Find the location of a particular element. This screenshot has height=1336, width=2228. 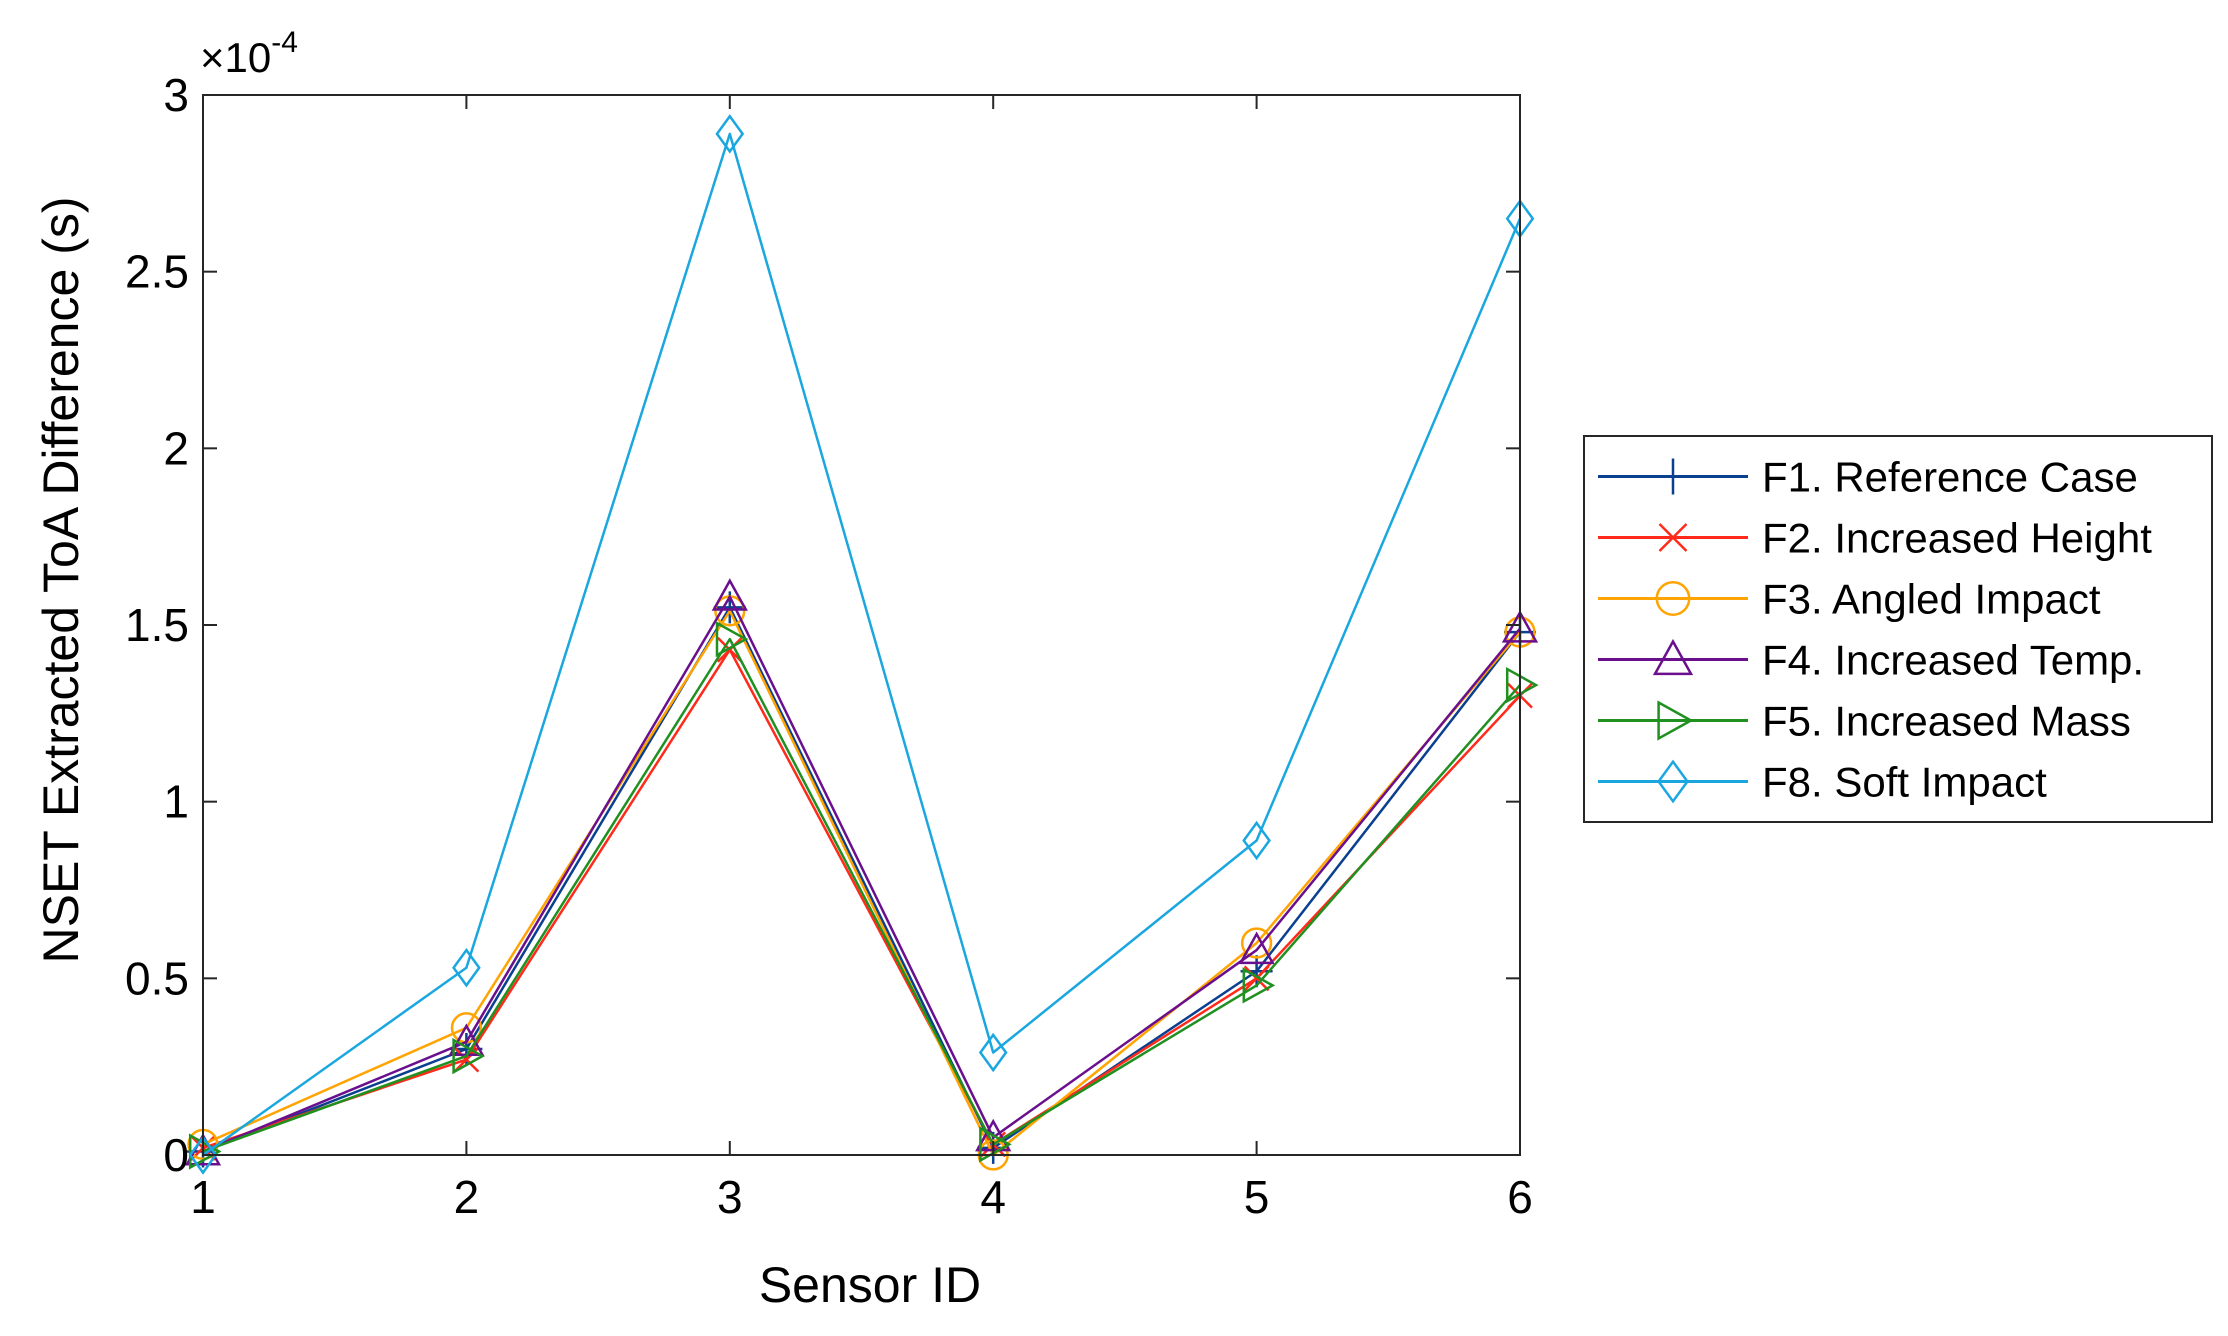

x-tick-label: 6 is located at coordinates (1520, 1197).